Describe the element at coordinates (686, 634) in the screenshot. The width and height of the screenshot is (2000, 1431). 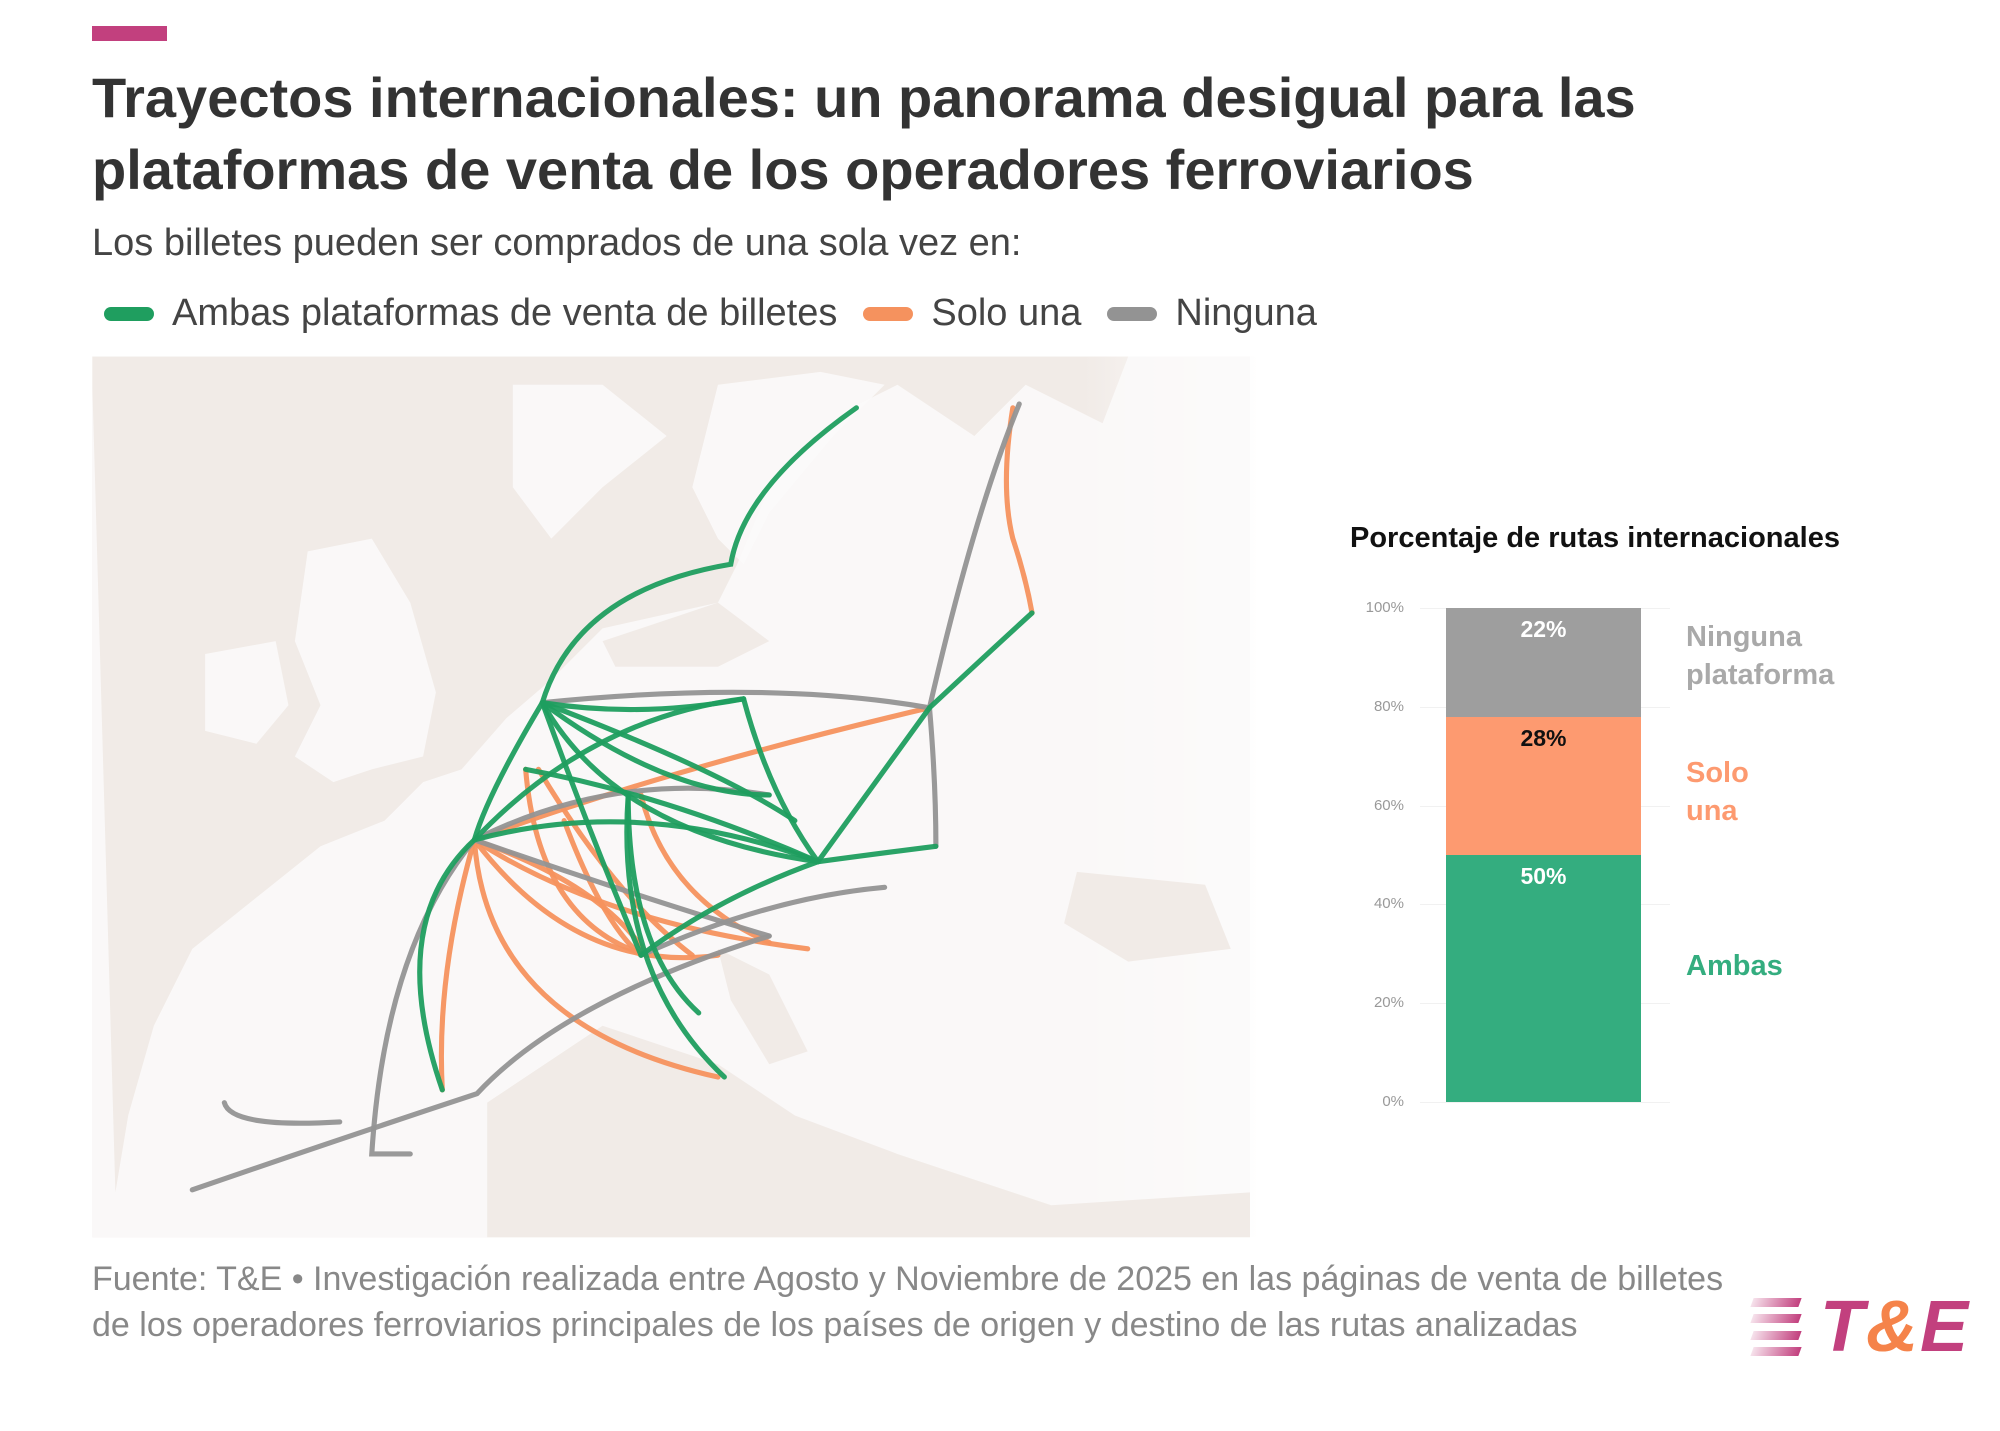
I see `baltic-sea` at that location.